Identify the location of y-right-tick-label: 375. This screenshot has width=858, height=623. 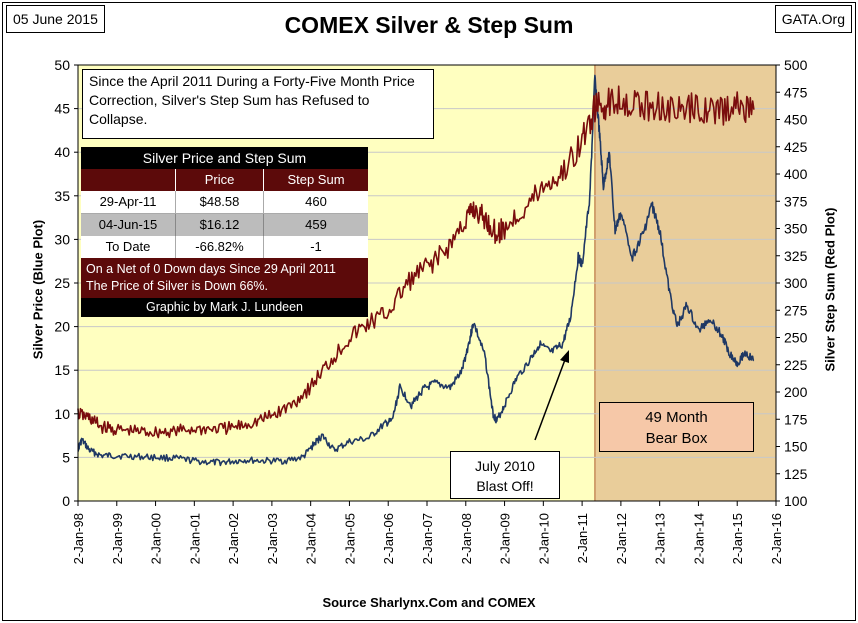
(796, 201).